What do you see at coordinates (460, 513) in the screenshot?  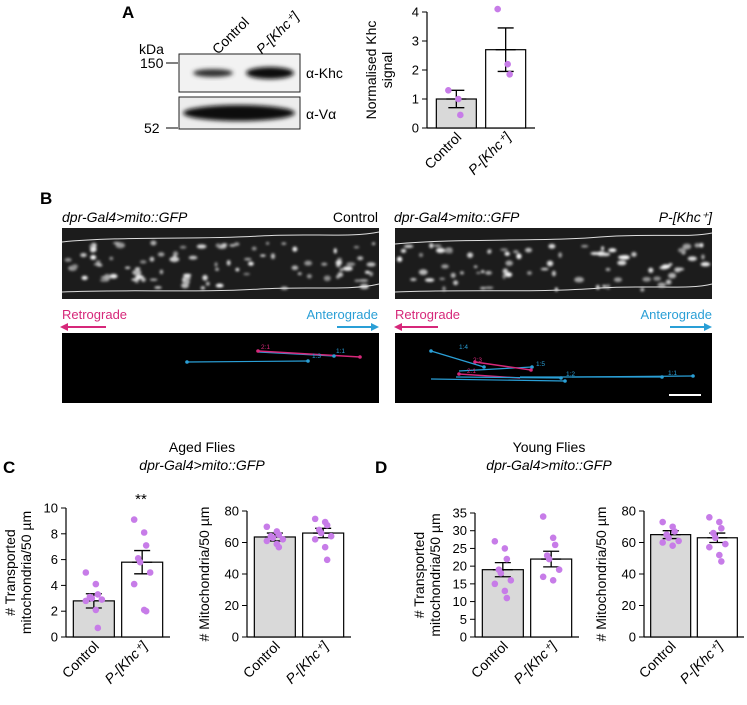 I see `y-tick-label: 35` at bounding box center [460, 513].